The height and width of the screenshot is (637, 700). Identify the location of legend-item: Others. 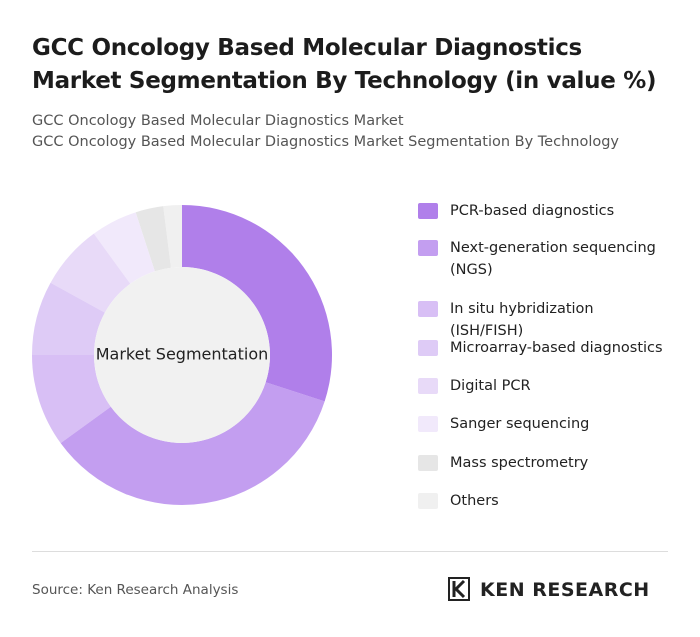
(544, 501).